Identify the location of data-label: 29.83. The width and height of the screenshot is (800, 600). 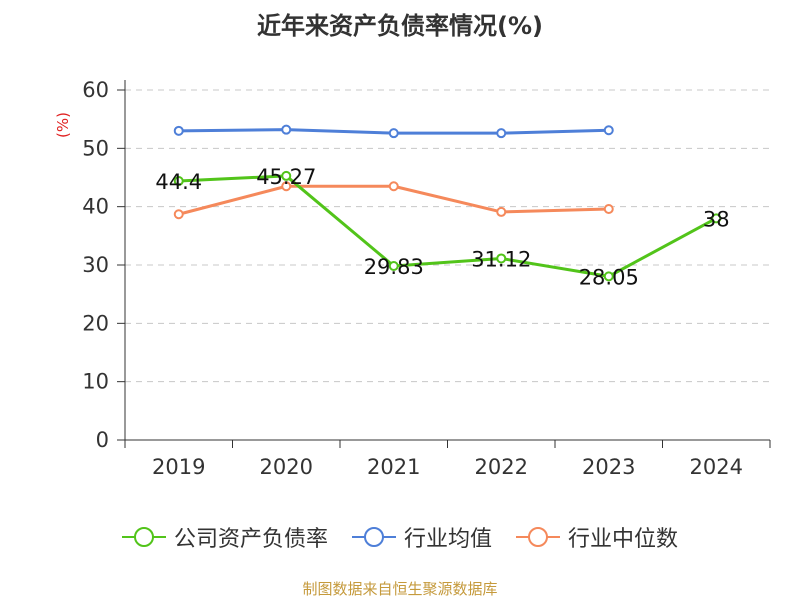
(394, 267).